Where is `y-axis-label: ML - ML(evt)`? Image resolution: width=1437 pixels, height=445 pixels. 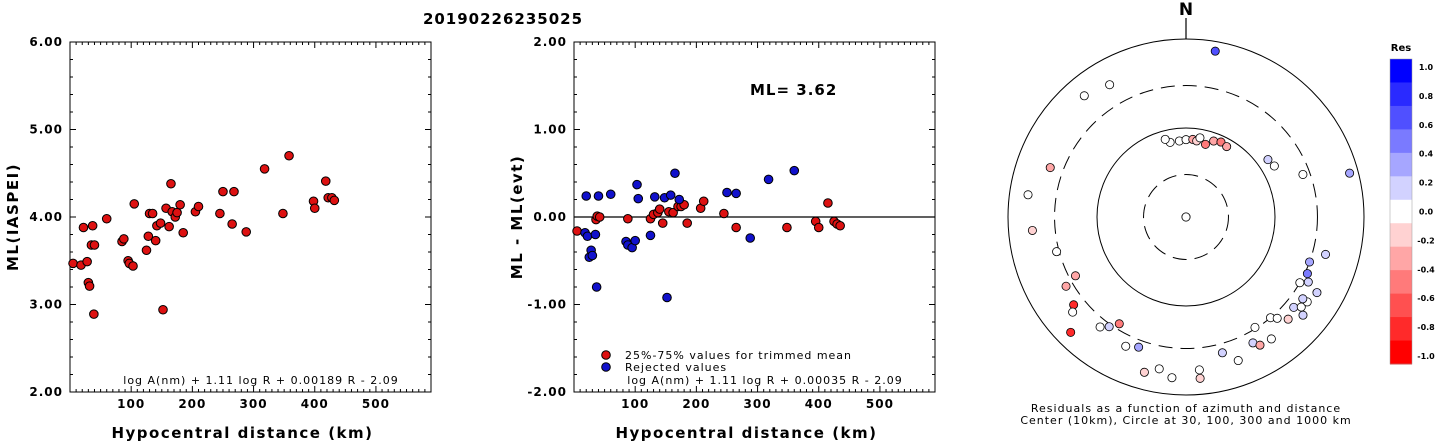 y-axis-label: ML - ML(evt) is located at coordinates (517, 217).